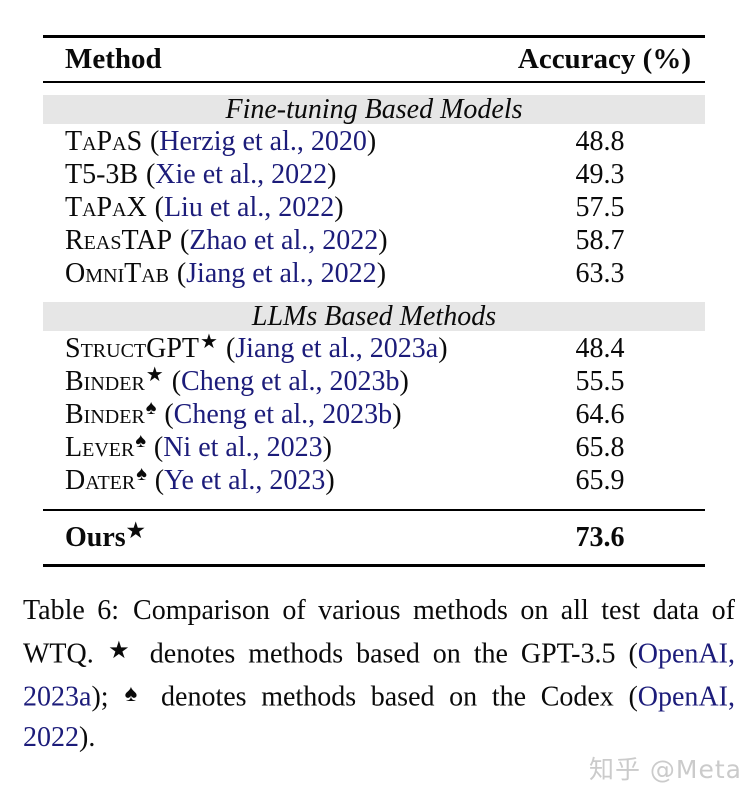 Image resolution: width=752 pixels, height=796 pixels. I want to click on table-top-rule, so click(374, 36).